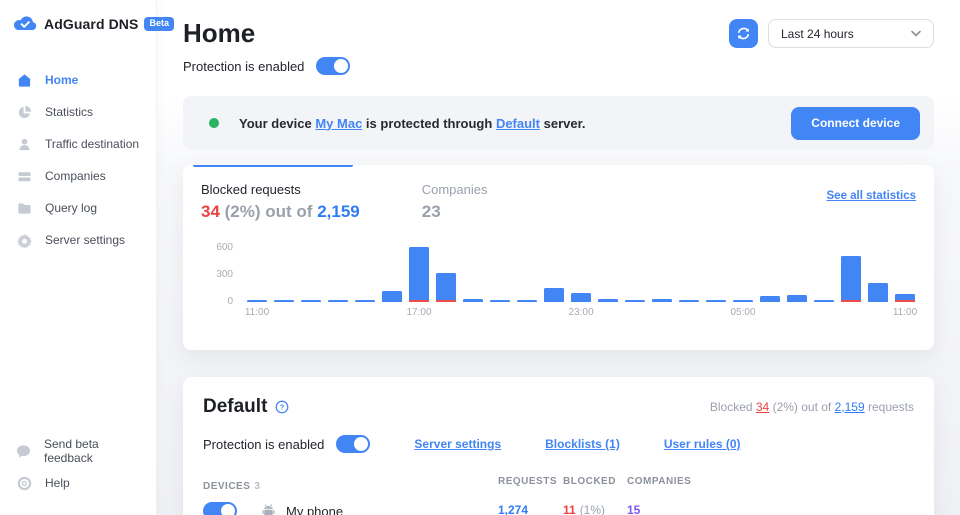 The height and width of the screenshot is (515, 960). I want to click on sidebar-item-server-settings: Server settings, so click(78, 240).